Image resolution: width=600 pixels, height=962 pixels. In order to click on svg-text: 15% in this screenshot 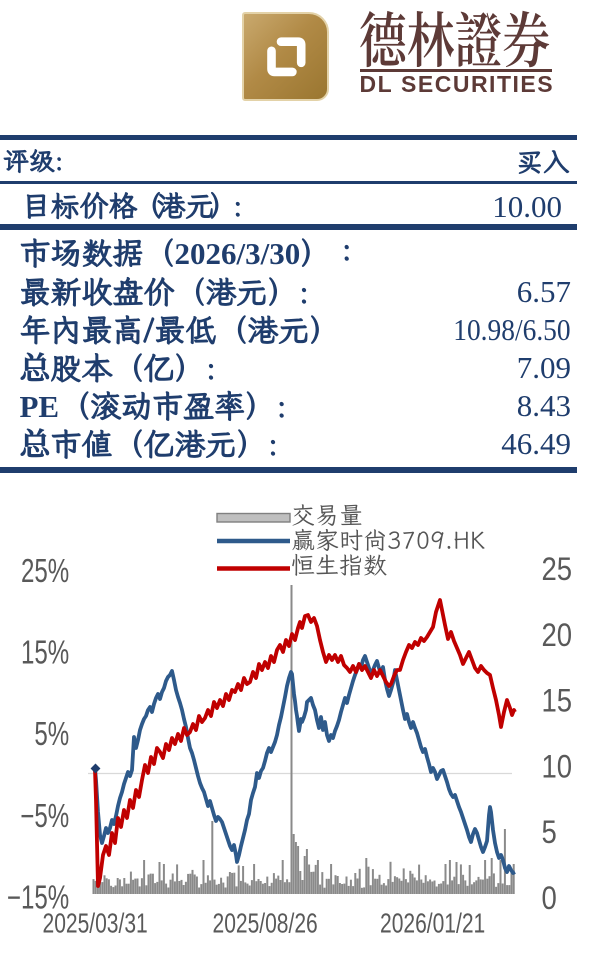, I will do `click(45, 653)`.